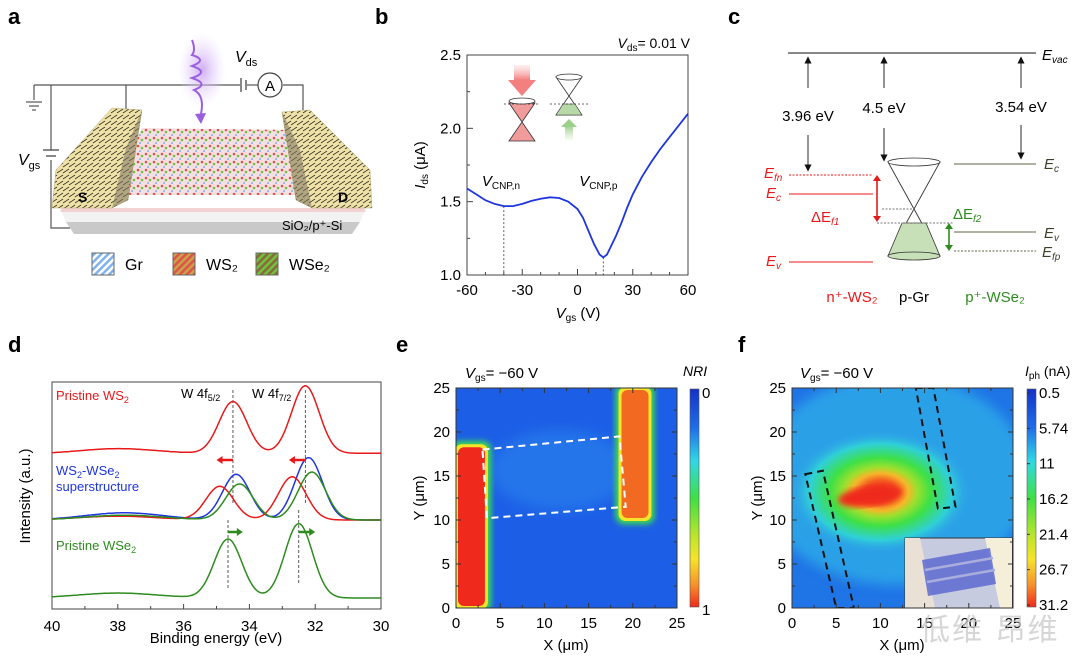  Describe the element at coordinates (183, 626) in the screenshot. I see `d-xtick-label: 36` at that location.